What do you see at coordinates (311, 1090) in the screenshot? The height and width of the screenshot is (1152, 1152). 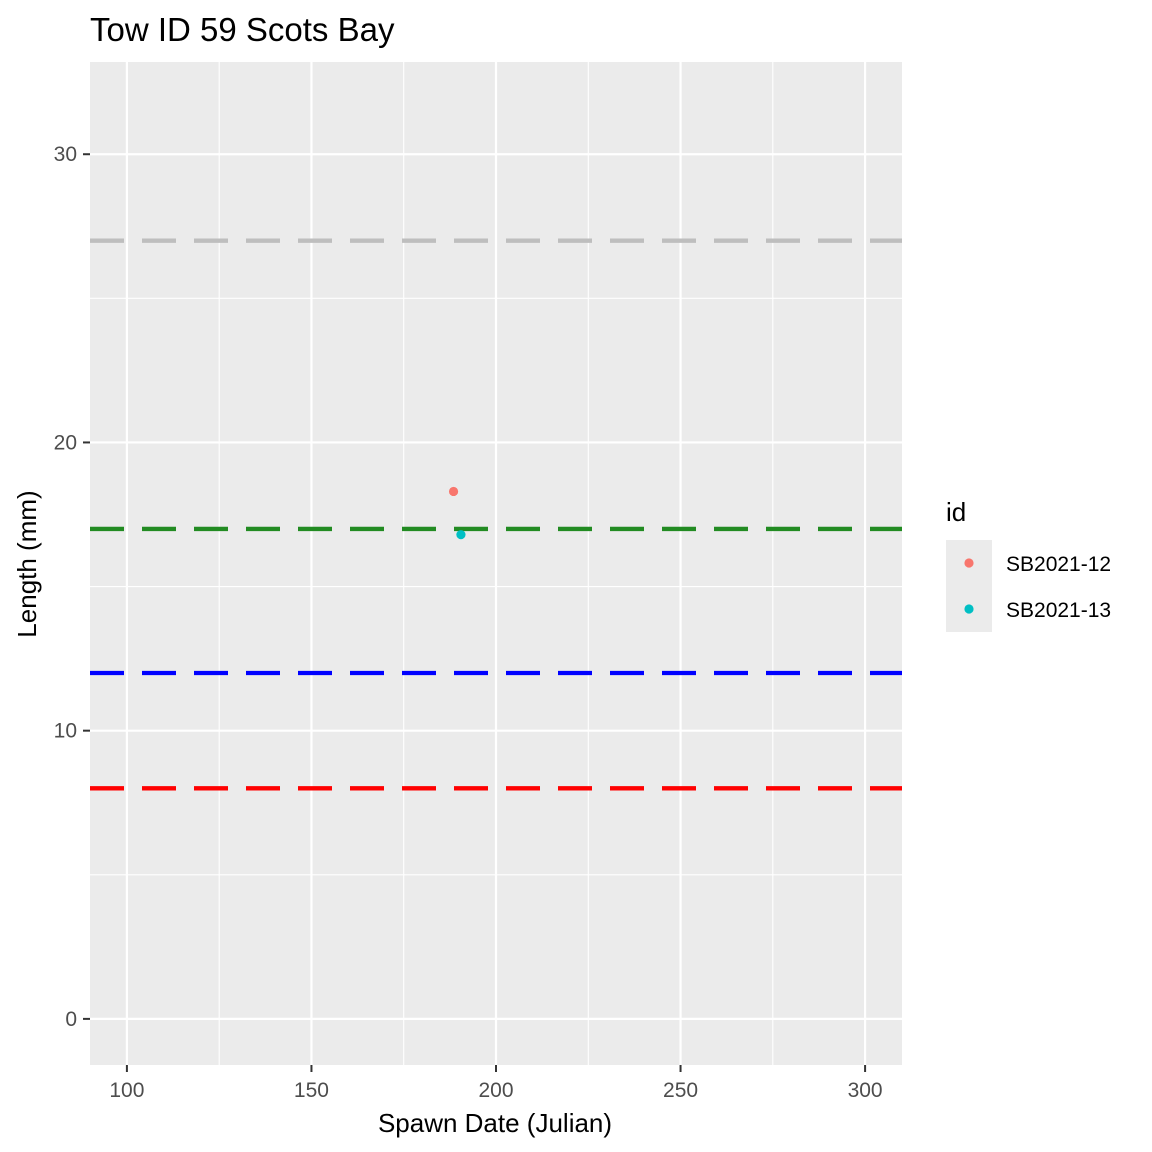 I see `x-tick-label: 150` at bounding box center [311, 1090].